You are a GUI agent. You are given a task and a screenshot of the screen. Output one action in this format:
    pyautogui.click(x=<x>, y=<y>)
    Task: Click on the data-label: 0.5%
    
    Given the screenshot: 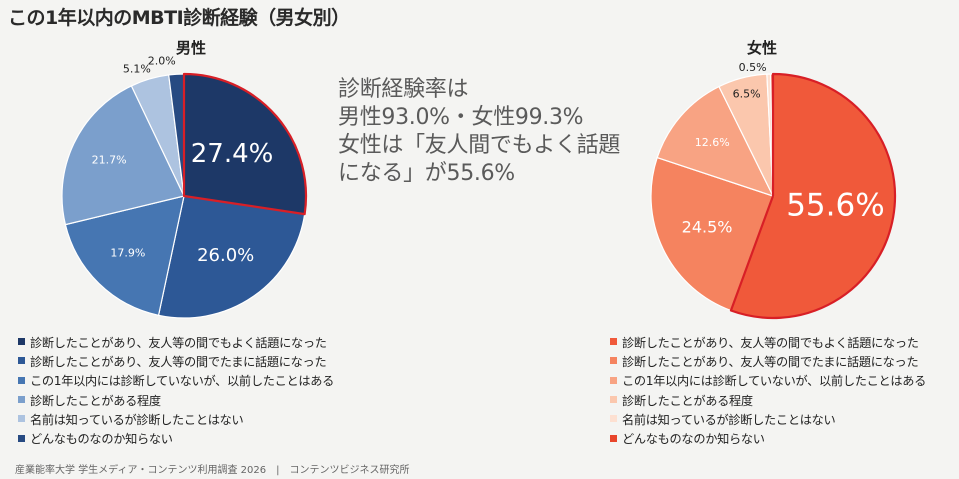 What is the action you would take?
    pyautogui.click(x=753, y=67)
    